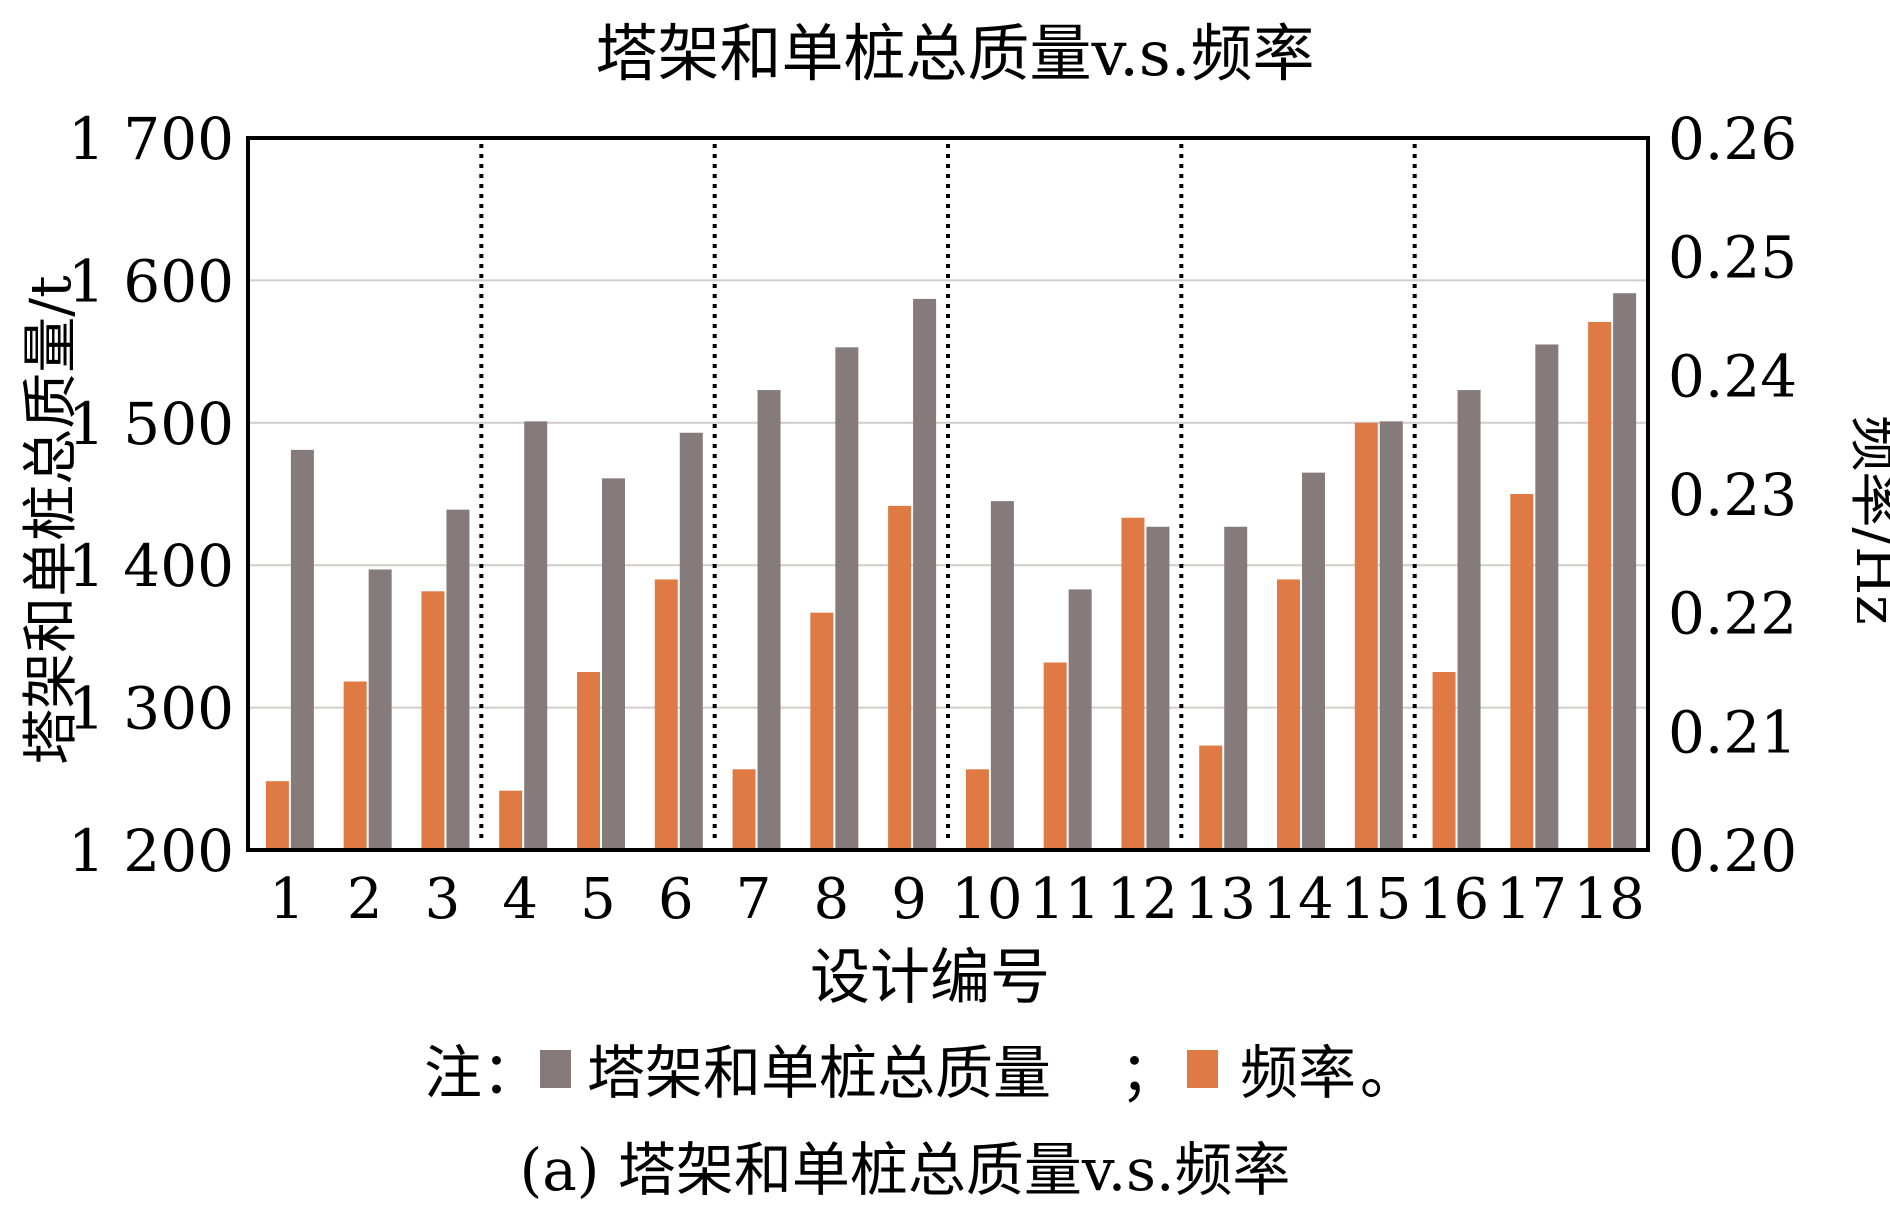 The image size is (1890, 1209). Describe the element at coordinates (1732, 614) in the screenshot. I see `right-tick-label: 0.22` at that location.